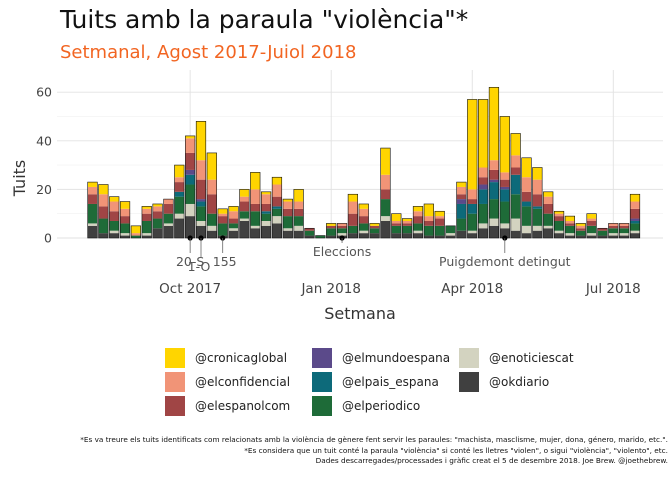 This screenshot has height=480, width=672. What do you see at coordinates (505, 261) in the screenshot?
I see `event-label: Puigdemont detingut` at bounding box center [505, 261].